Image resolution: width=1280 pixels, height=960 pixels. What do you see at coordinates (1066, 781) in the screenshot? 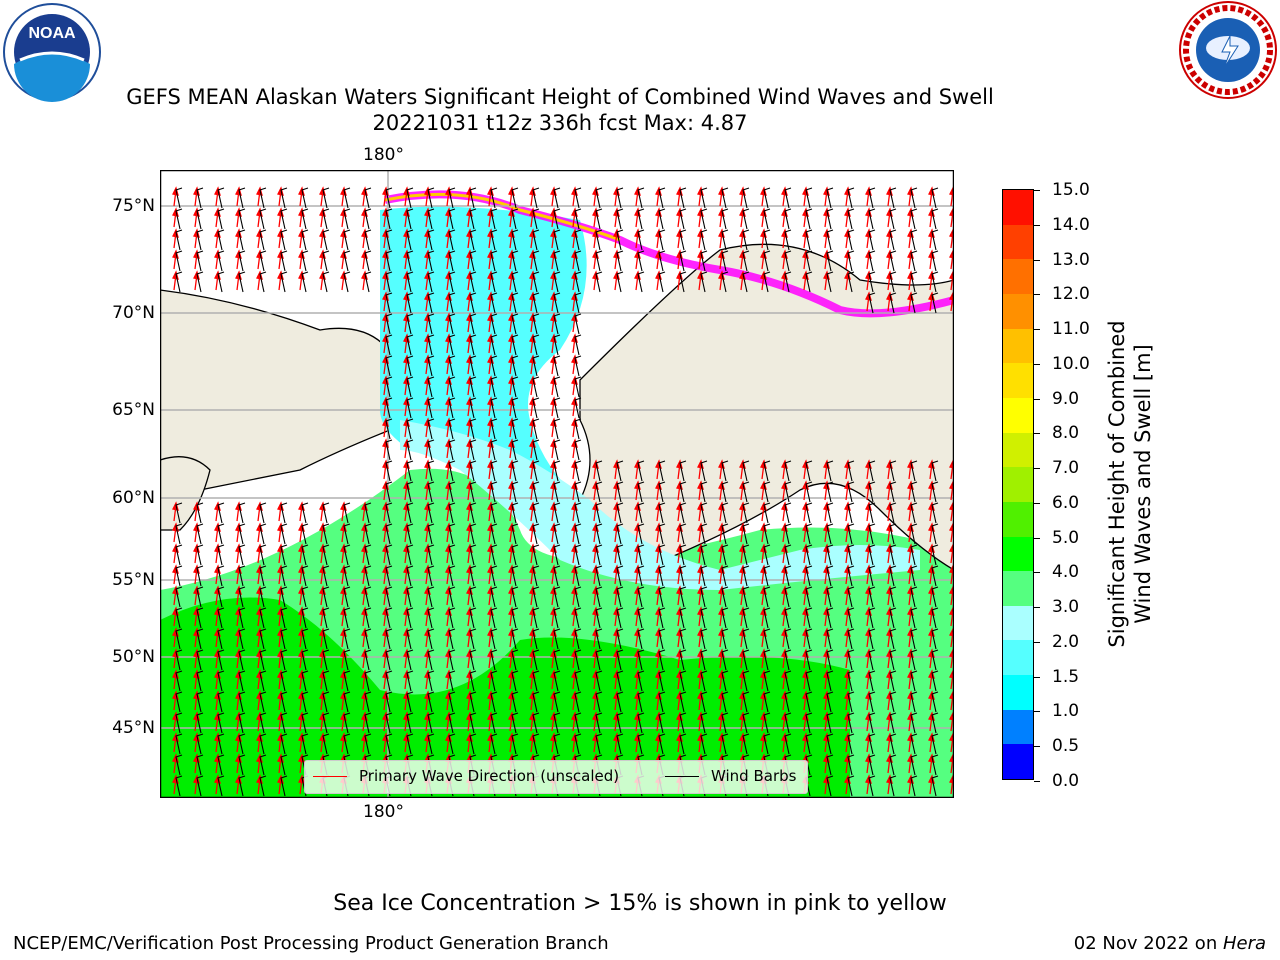
I see `colorbar-tick-label: 0.0` at bounding box center [1066, 781].